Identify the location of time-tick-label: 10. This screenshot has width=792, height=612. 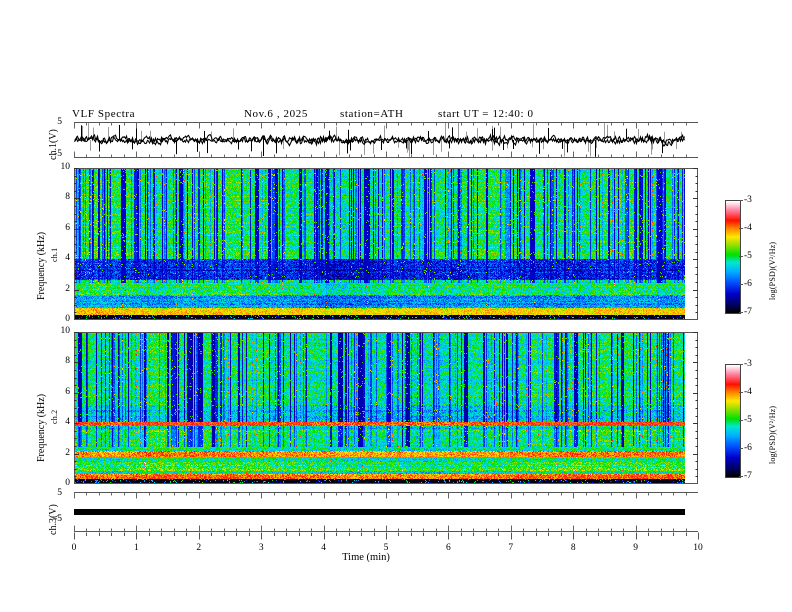
(698, 548).